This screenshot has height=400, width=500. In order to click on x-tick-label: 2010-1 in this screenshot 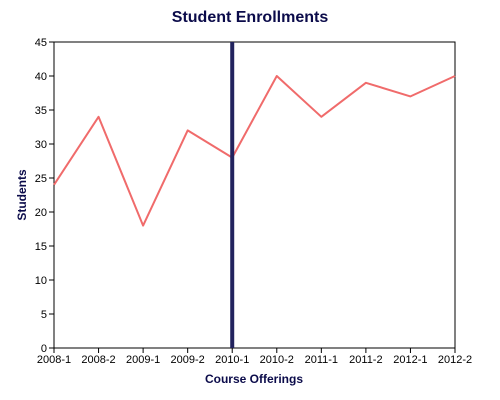, I will do `click(232, 360)`.